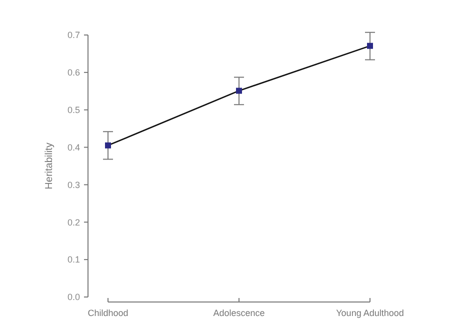 The height and width of the screenshot is (328, 449). What do you see at coordinates (73, 110) in the screenshot?
I see `y-tick-label: 0.5` at bounding box center [73, 110].